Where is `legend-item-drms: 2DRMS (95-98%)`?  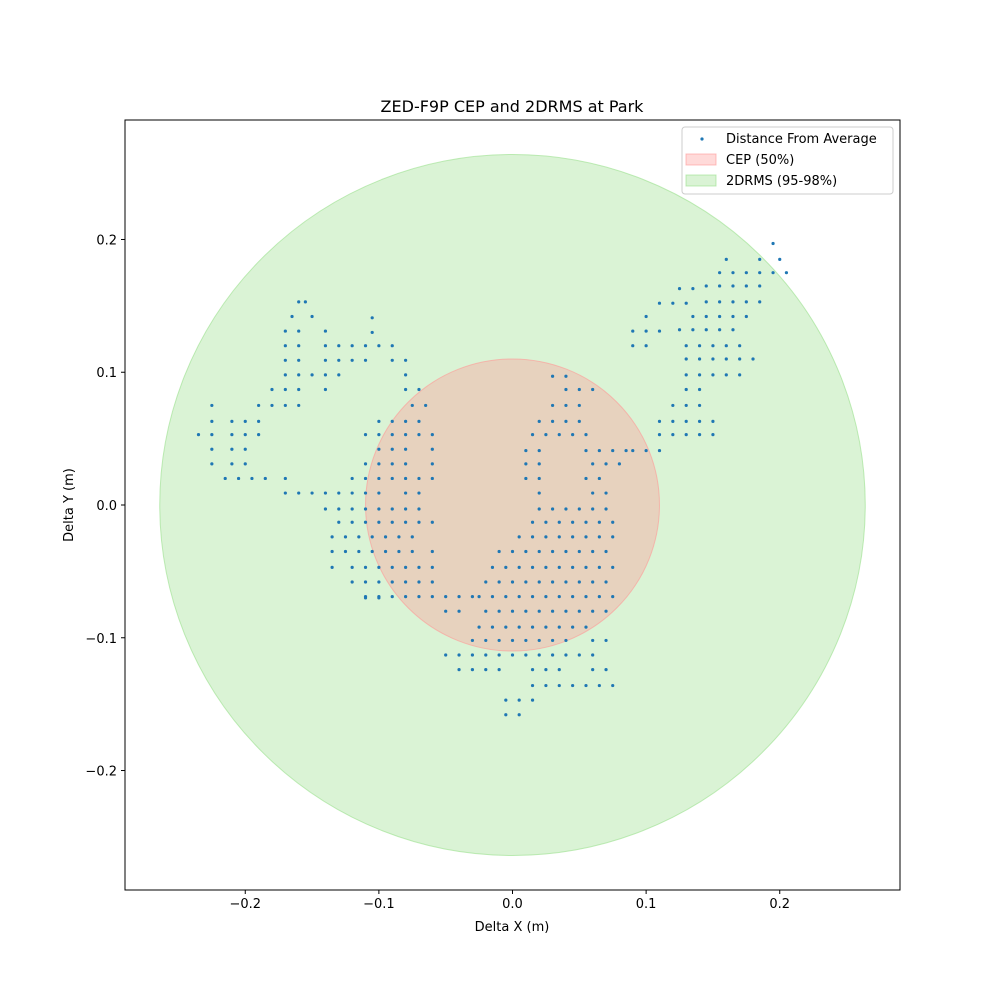 legend-item-drms: 2DRMS (95-98%) is located at coordinates (761, 181).